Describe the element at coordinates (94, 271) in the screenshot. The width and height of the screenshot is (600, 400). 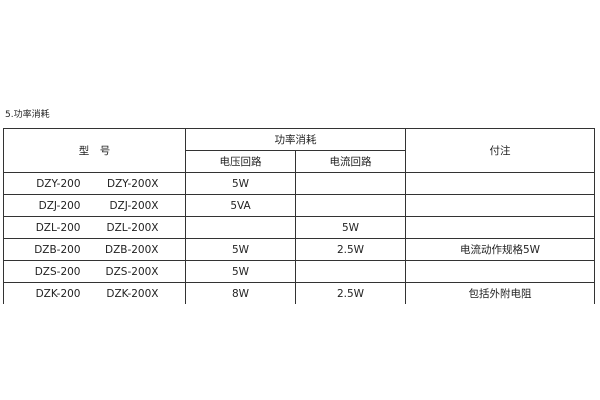
I see `model-cell: DZS-200 DZS-200X` at that location.